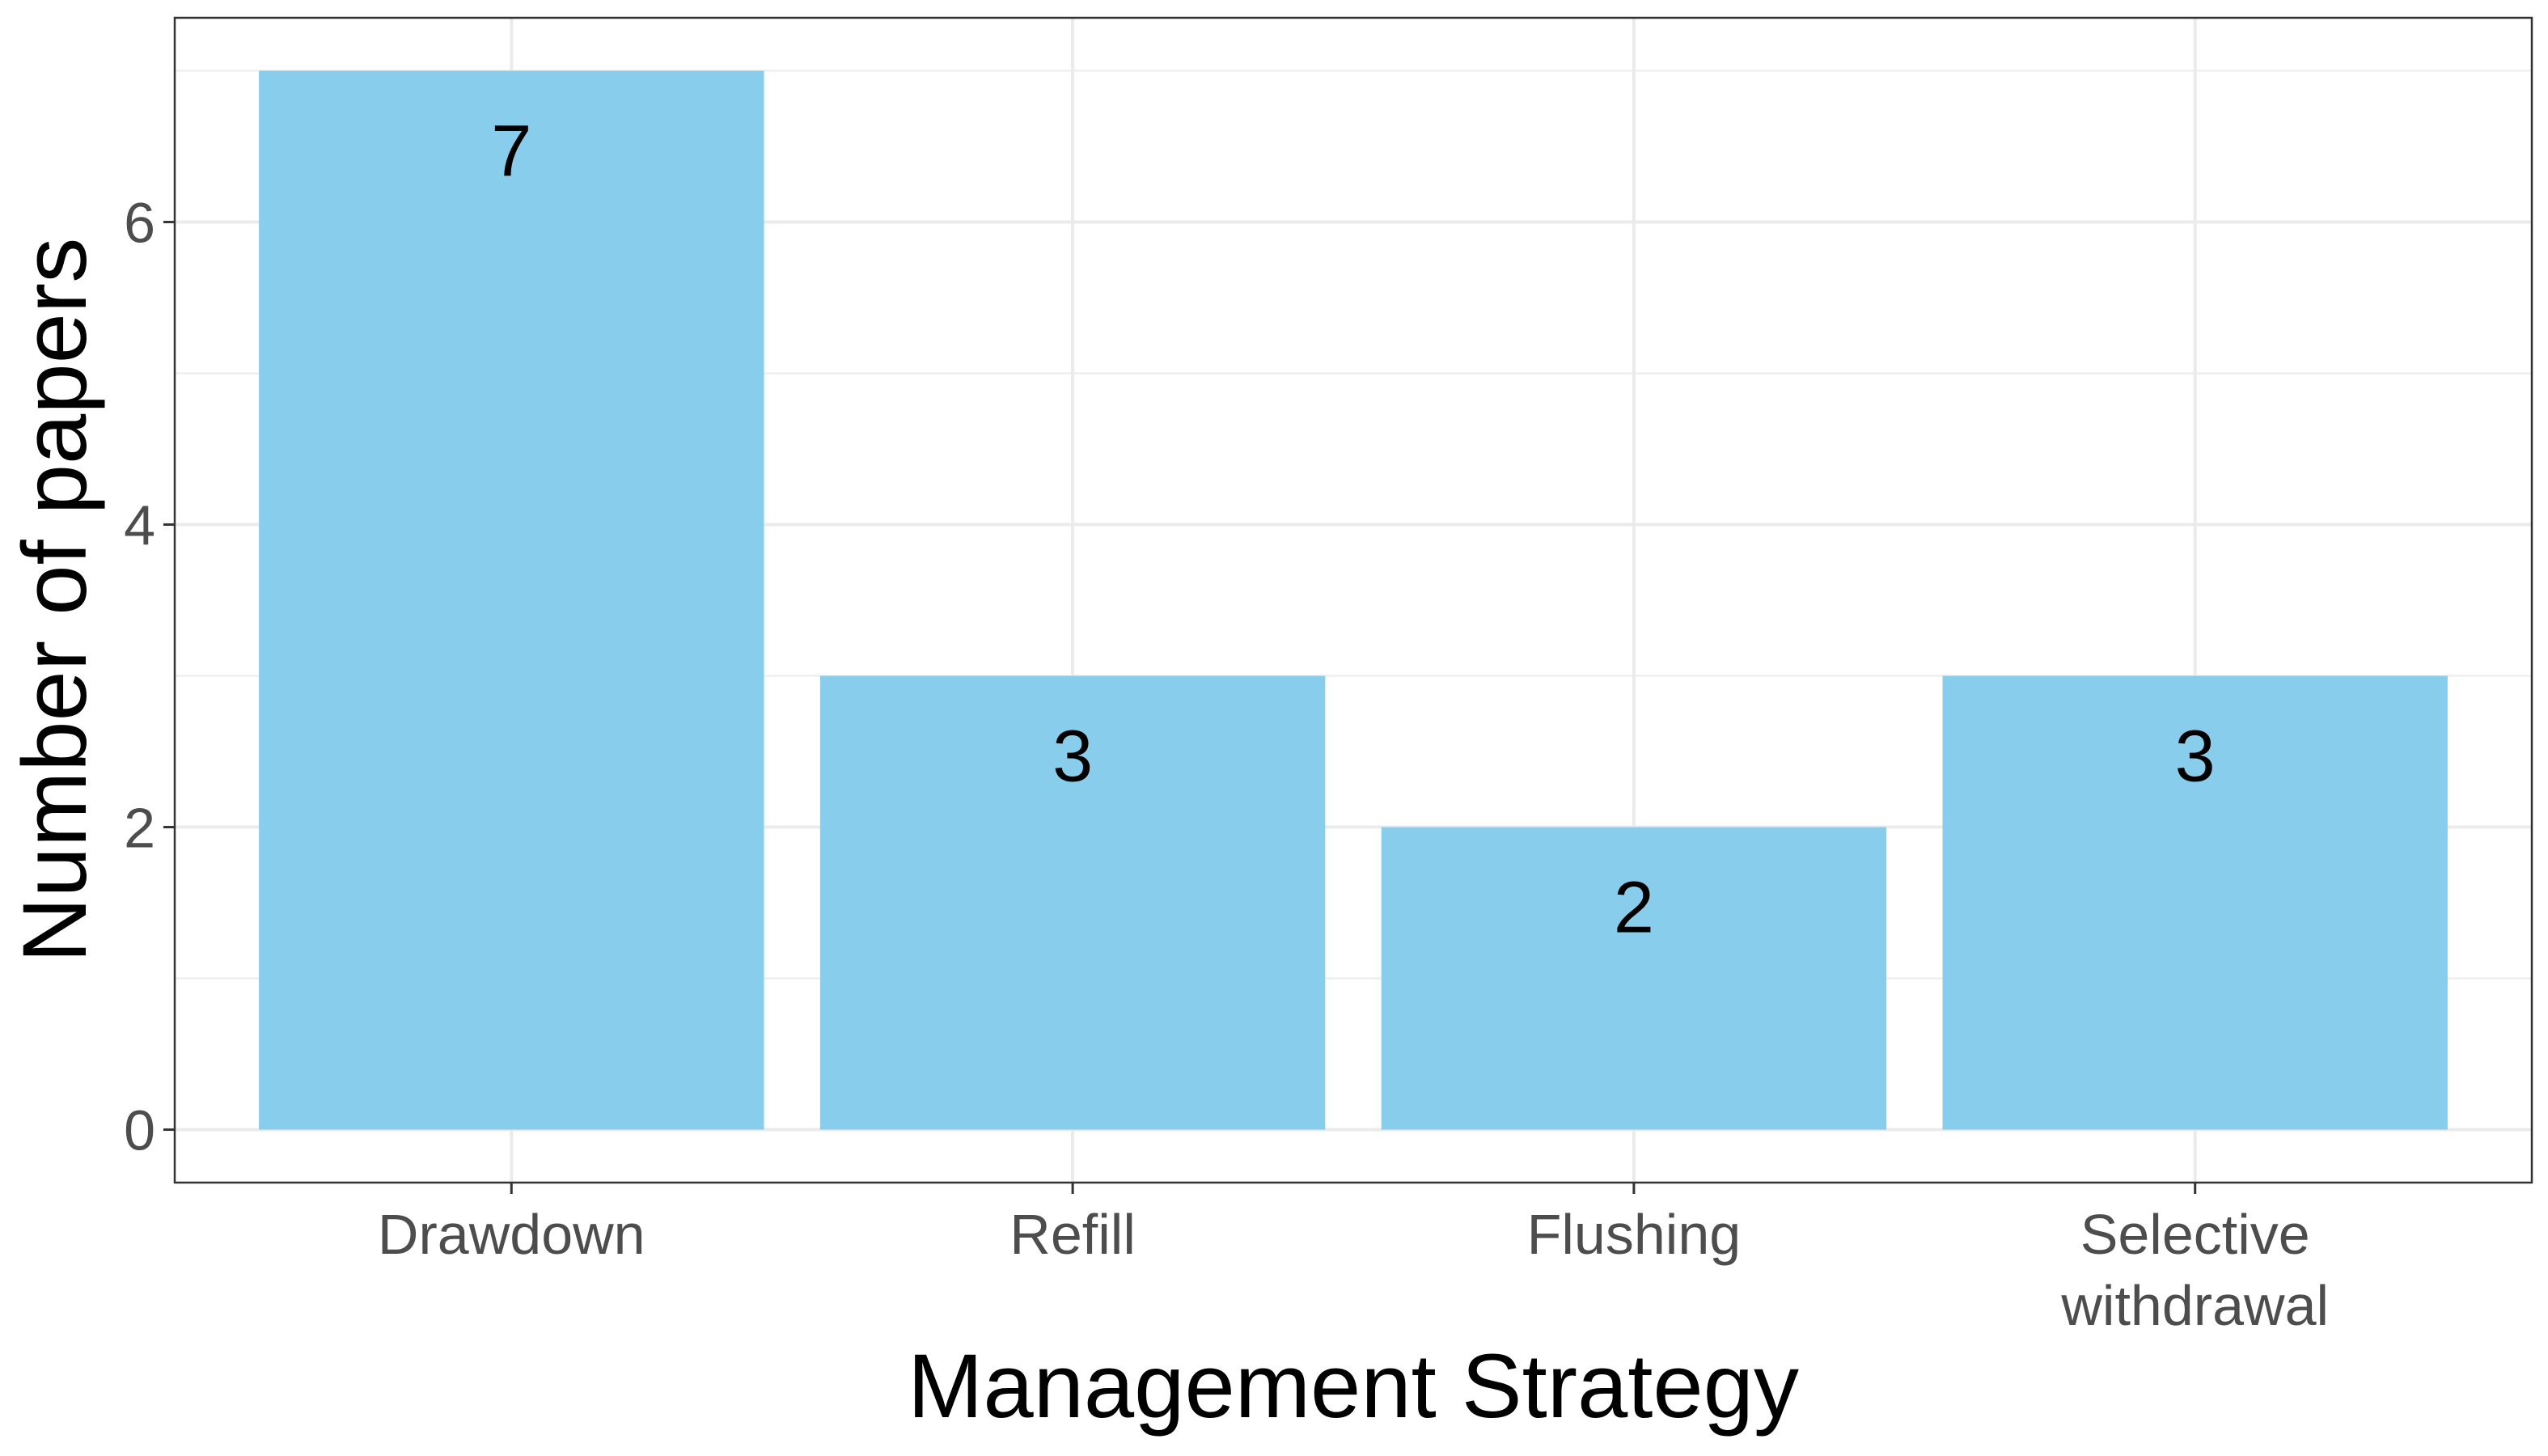  I want to click on y-tick-label: 6, so click(139, 223).